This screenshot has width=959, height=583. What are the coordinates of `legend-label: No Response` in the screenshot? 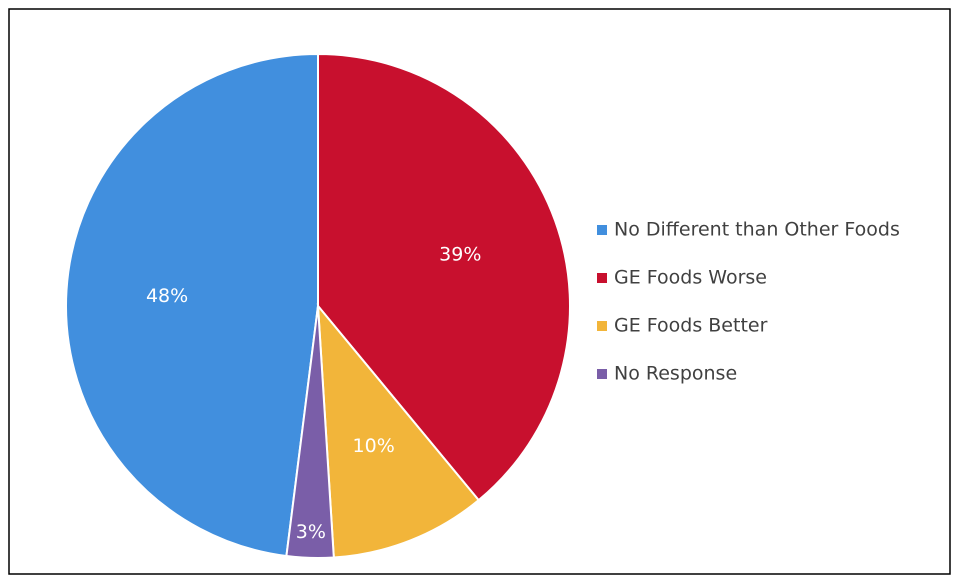 It's located at (675, 374).